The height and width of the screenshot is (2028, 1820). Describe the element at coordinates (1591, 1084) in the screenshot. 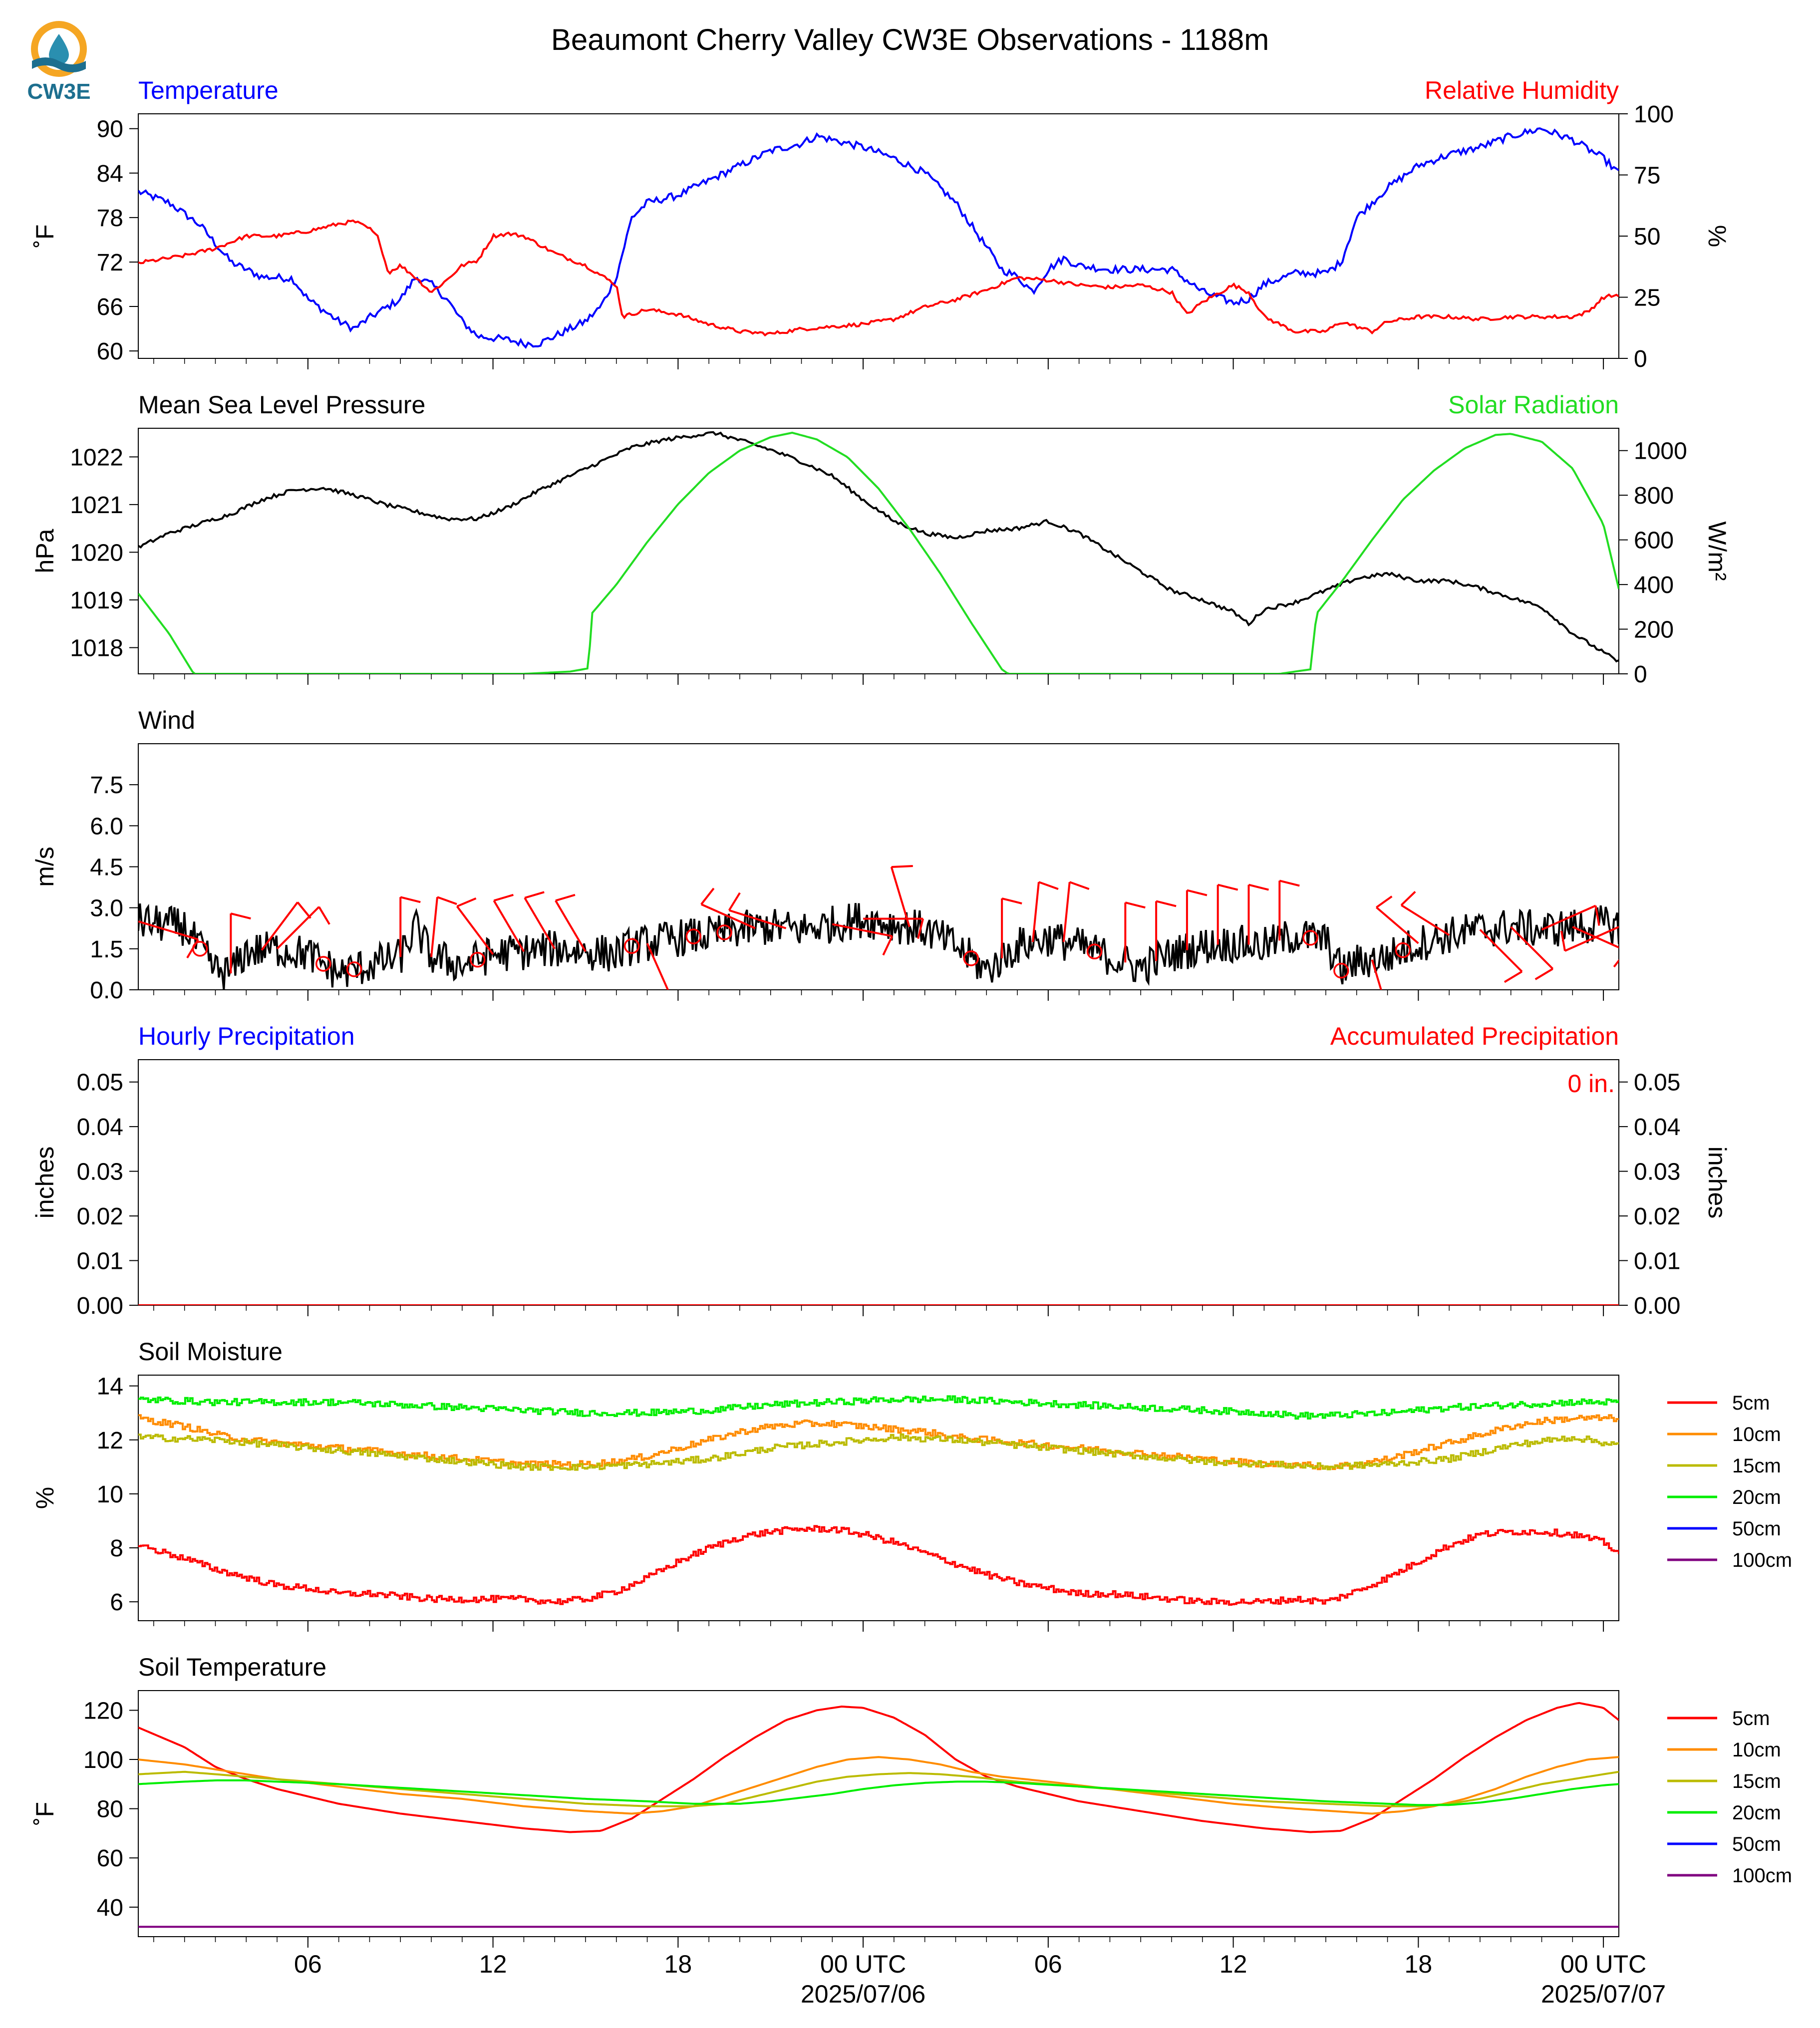

I see `accumulated-precip-label: 0 in.` at that location.